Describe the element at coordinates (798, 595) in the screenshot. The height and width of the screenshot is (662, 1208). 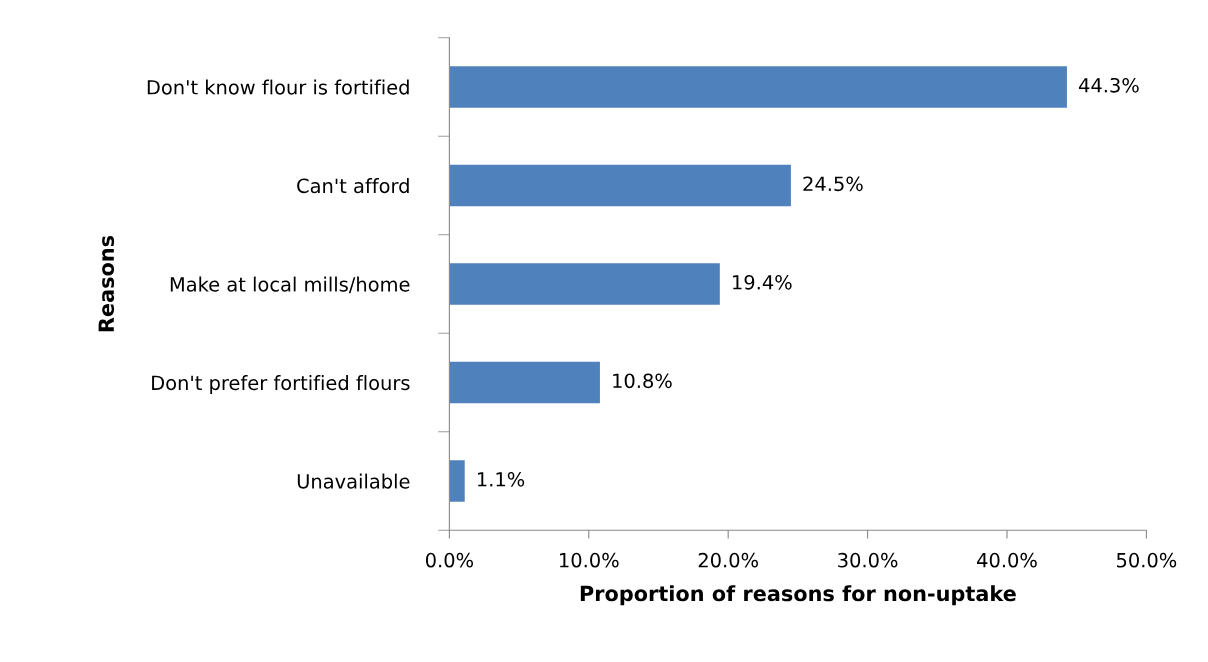
I see `x-axis-title: Proportion of reasons for non-uptake` at that location.